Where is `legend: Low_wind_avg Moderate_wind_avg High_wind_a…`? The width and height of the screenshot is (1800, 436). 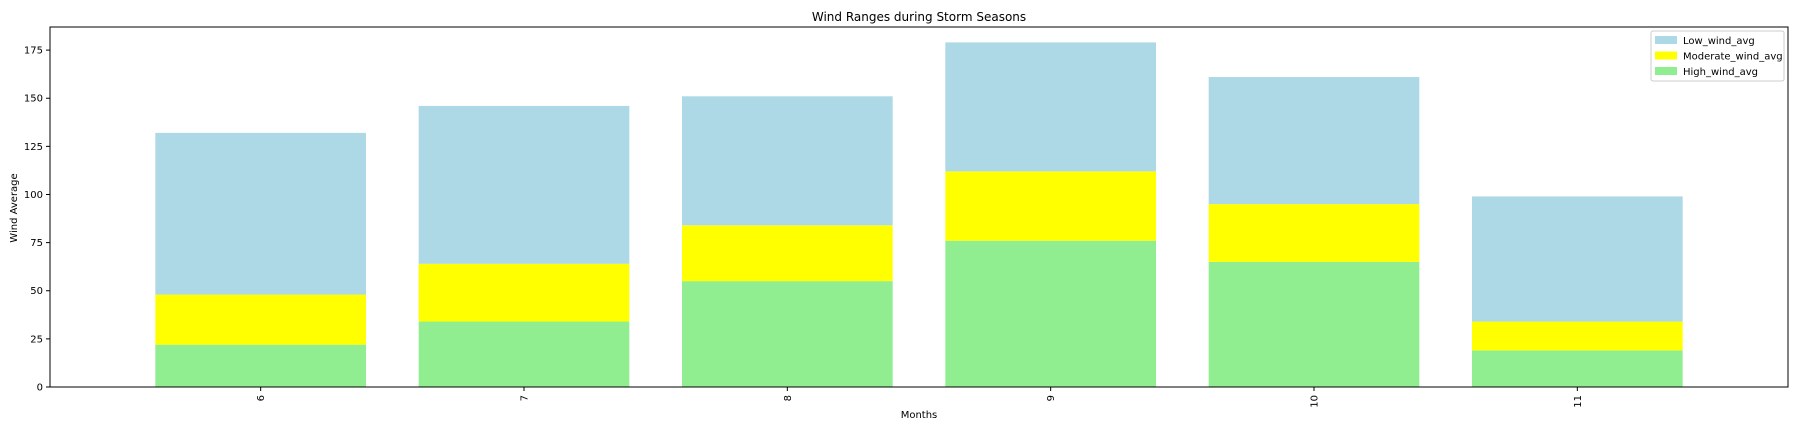
legend: Low_wind_avg Moderate_wind_avg High_wind_a… is located at coordinates (1717, 56).